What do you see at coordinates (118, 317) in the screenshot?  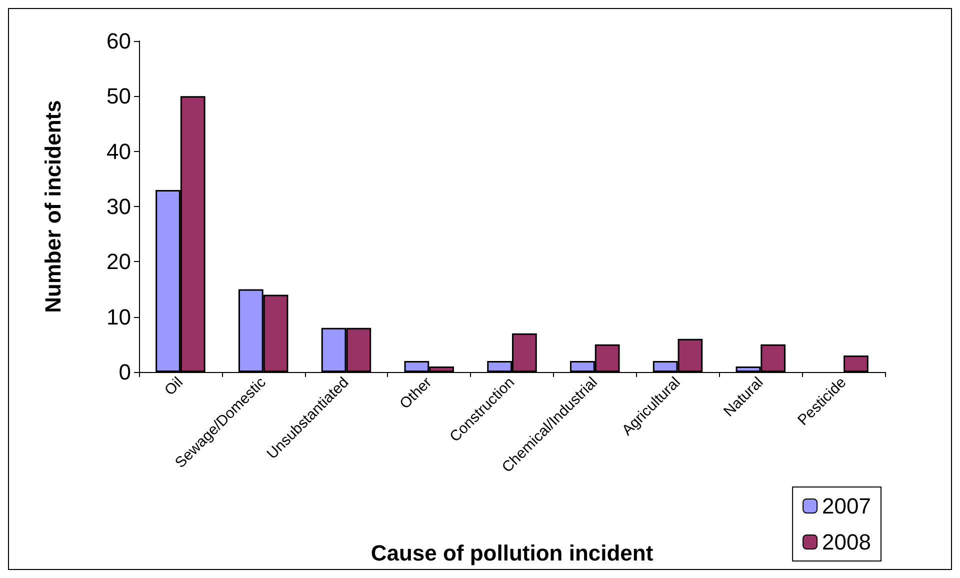 I see `y-tick-label: 10` at bounding box center [118, 317].